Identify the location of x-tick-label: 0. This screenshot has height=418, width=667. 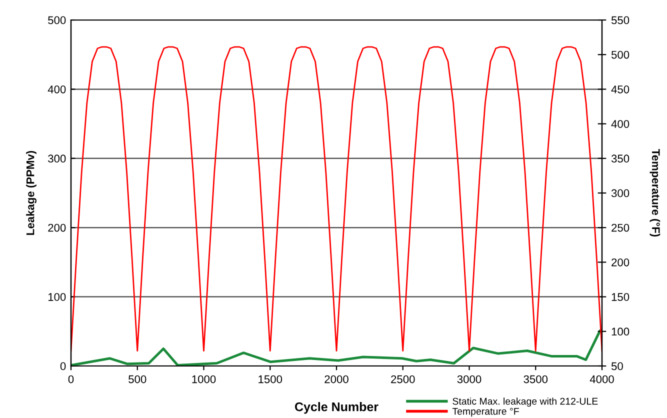
(71, 379).